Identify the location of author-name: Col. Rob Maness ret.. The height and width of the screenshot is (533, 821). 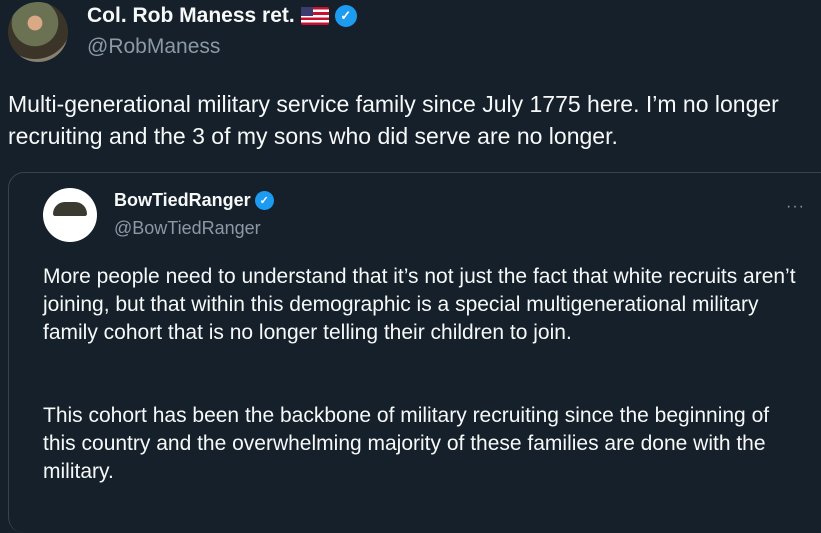
(191, 15).